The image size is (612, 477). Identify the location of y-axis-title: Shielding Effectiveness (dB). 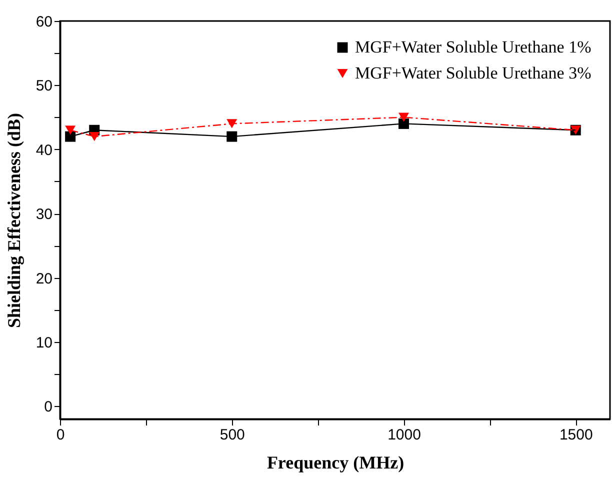
(14, 220).